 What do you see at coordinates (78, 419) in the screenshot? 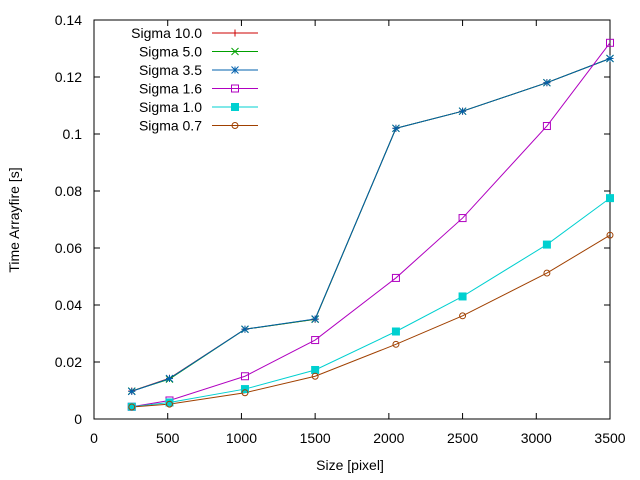
I see `y-tick-label: 0` at bounding box center [78, 419].